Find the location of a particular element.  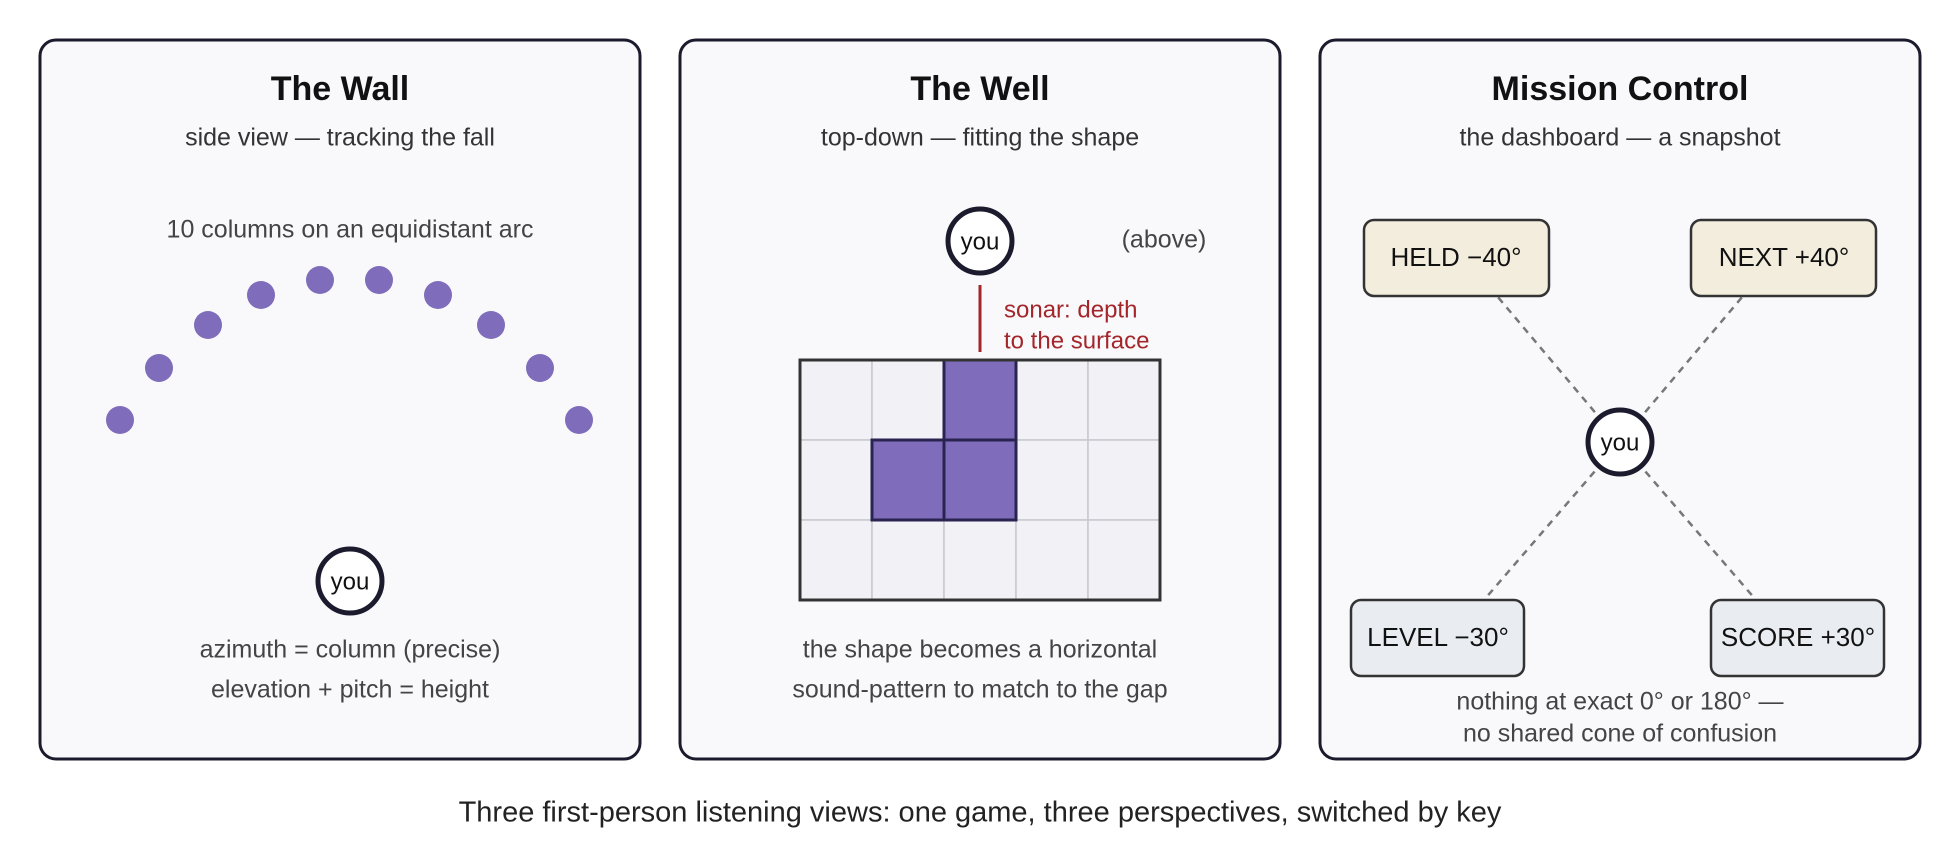

next-box is located at coordinates (1783, 258).